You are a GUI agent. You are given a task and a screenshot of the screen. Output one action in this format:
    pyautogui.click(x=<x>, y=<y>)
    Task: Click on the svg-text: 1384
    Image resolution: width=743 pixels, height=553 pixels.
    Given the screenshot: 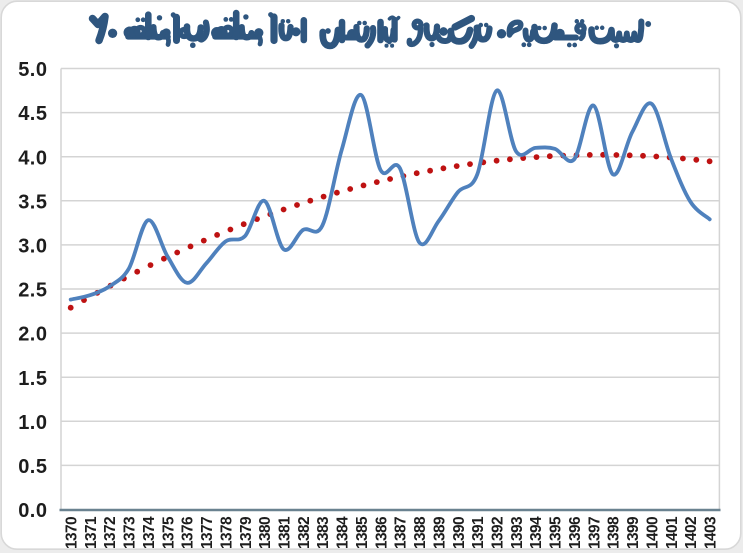 What is the action you would take?
    pyautogui.click(x=343, y=532)
    